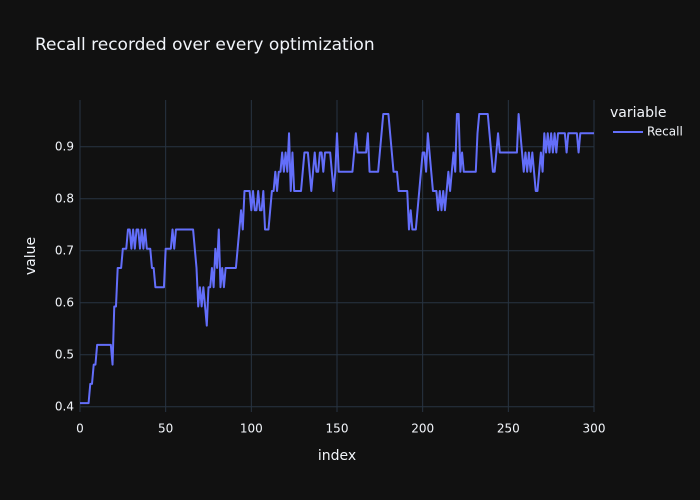 The image size is (700, 500). I want to click on y-tick-label: 0.9, so click(64, 146).